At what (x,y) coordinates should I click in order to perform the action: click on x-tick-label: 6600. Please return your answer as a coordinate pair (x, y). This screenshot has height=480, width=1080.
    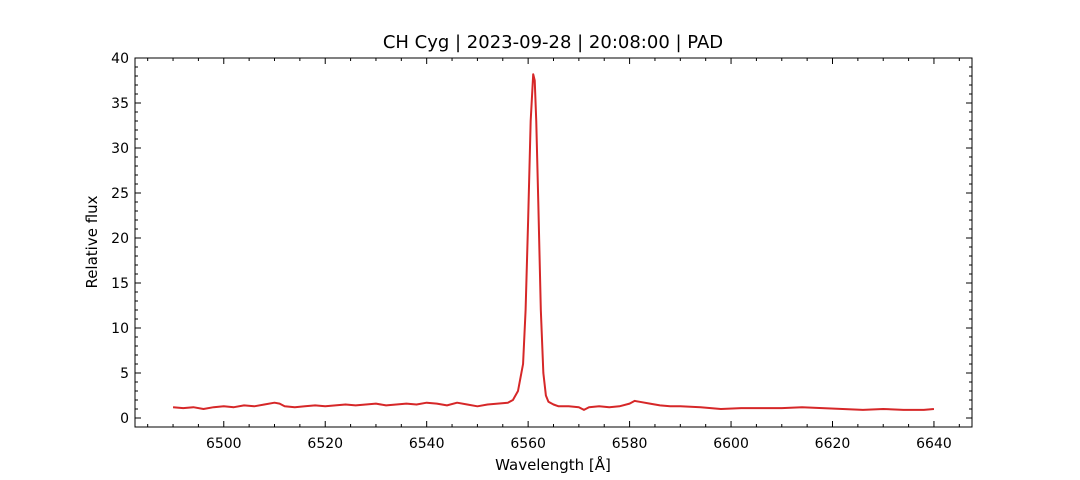
    Looking at the image, I should click on (731, 444).